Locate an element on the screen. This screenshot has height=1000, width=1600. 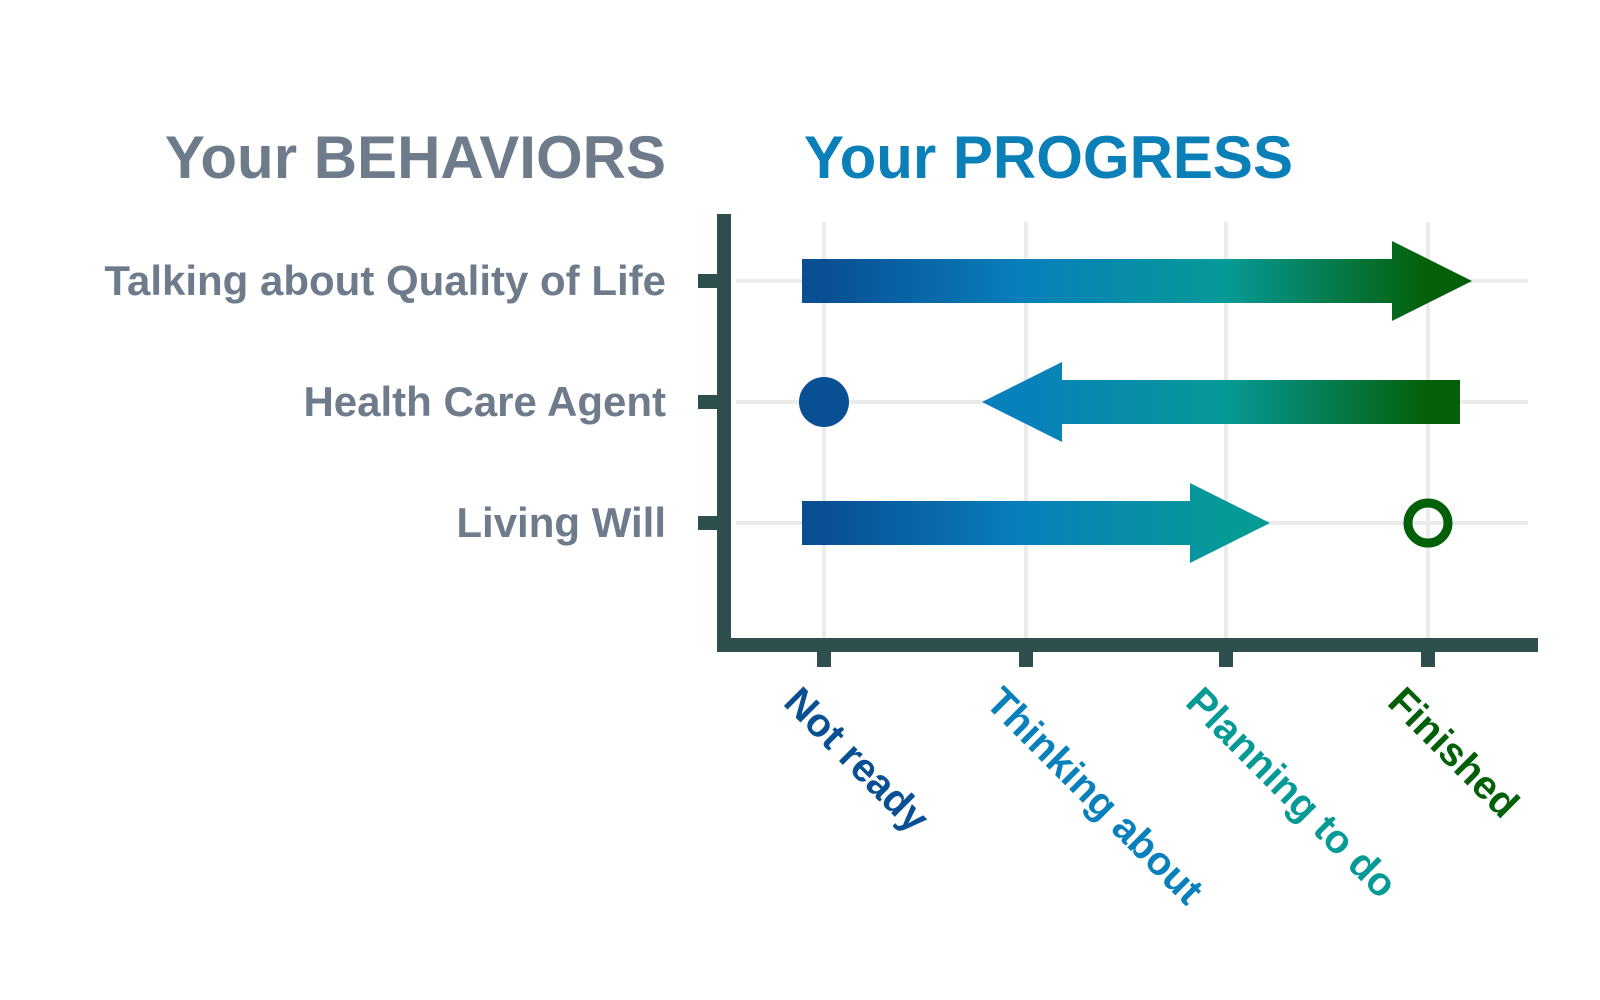
stage-label: Not ready is located at coordinates (857, 760).